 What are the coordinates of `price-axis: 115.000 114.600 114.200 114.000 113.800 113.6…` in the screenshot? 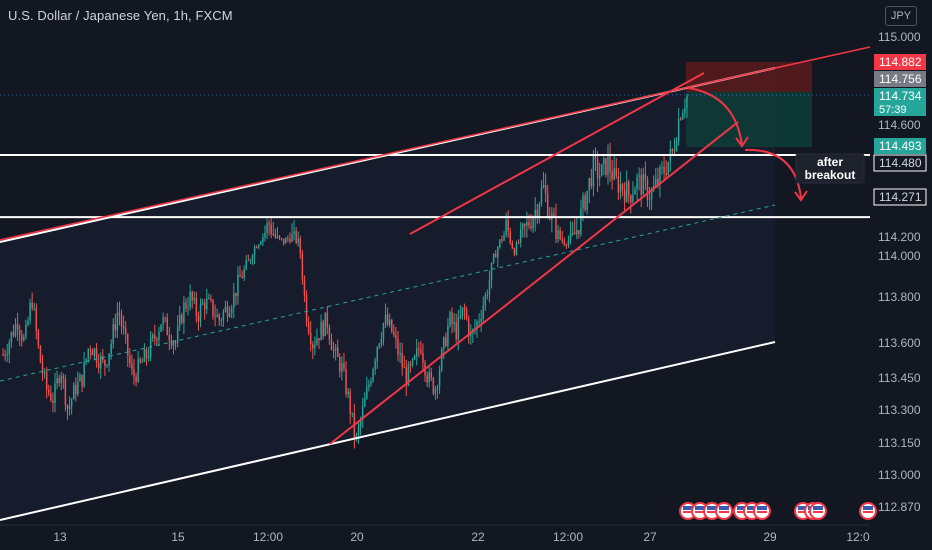 It's located at (901, 275).